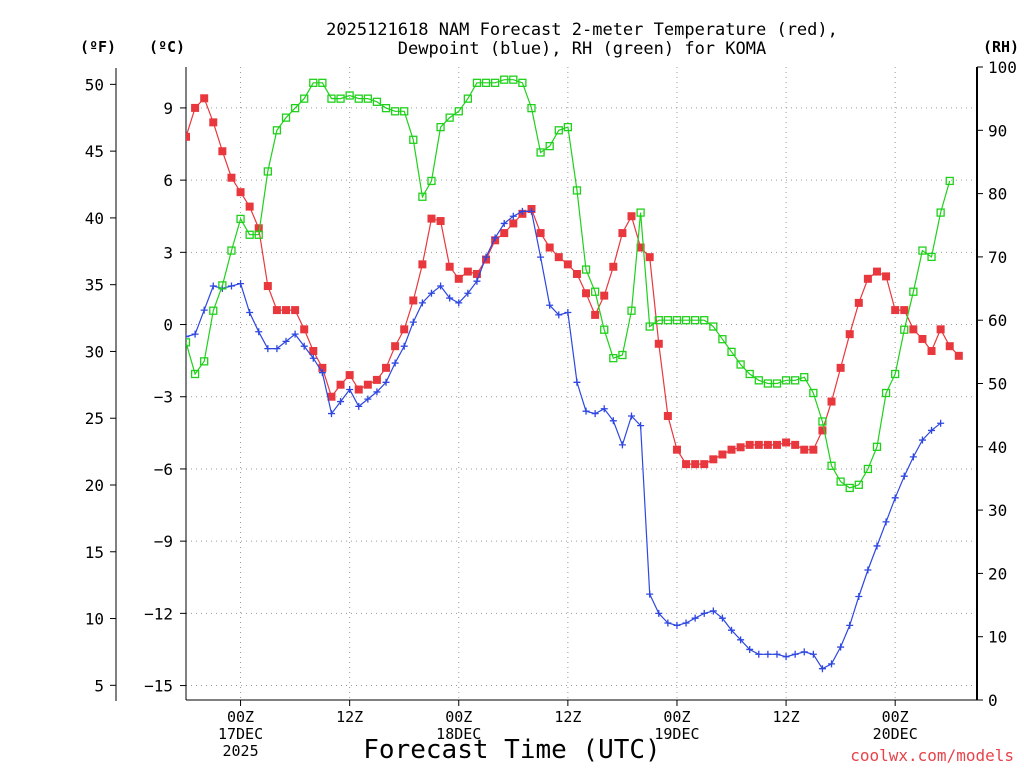  Describe the element at coordinates (1001, 47) in the screenshot. I see `rh-axis-unit: (RH)` at that location.